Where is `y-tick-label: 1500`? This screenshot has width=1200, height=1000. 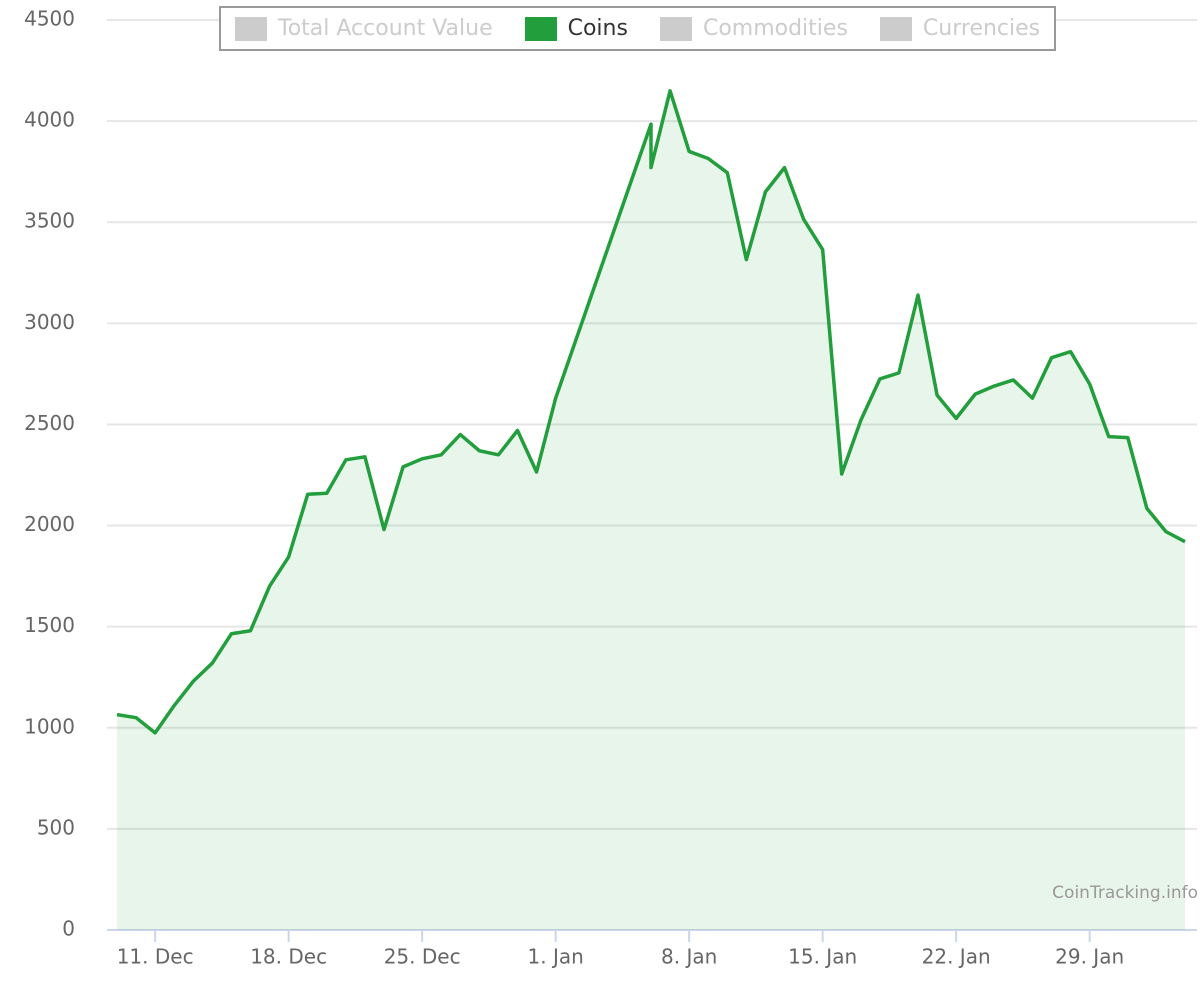
y-tick-label: 1500 is located at coordinates (49, 625).